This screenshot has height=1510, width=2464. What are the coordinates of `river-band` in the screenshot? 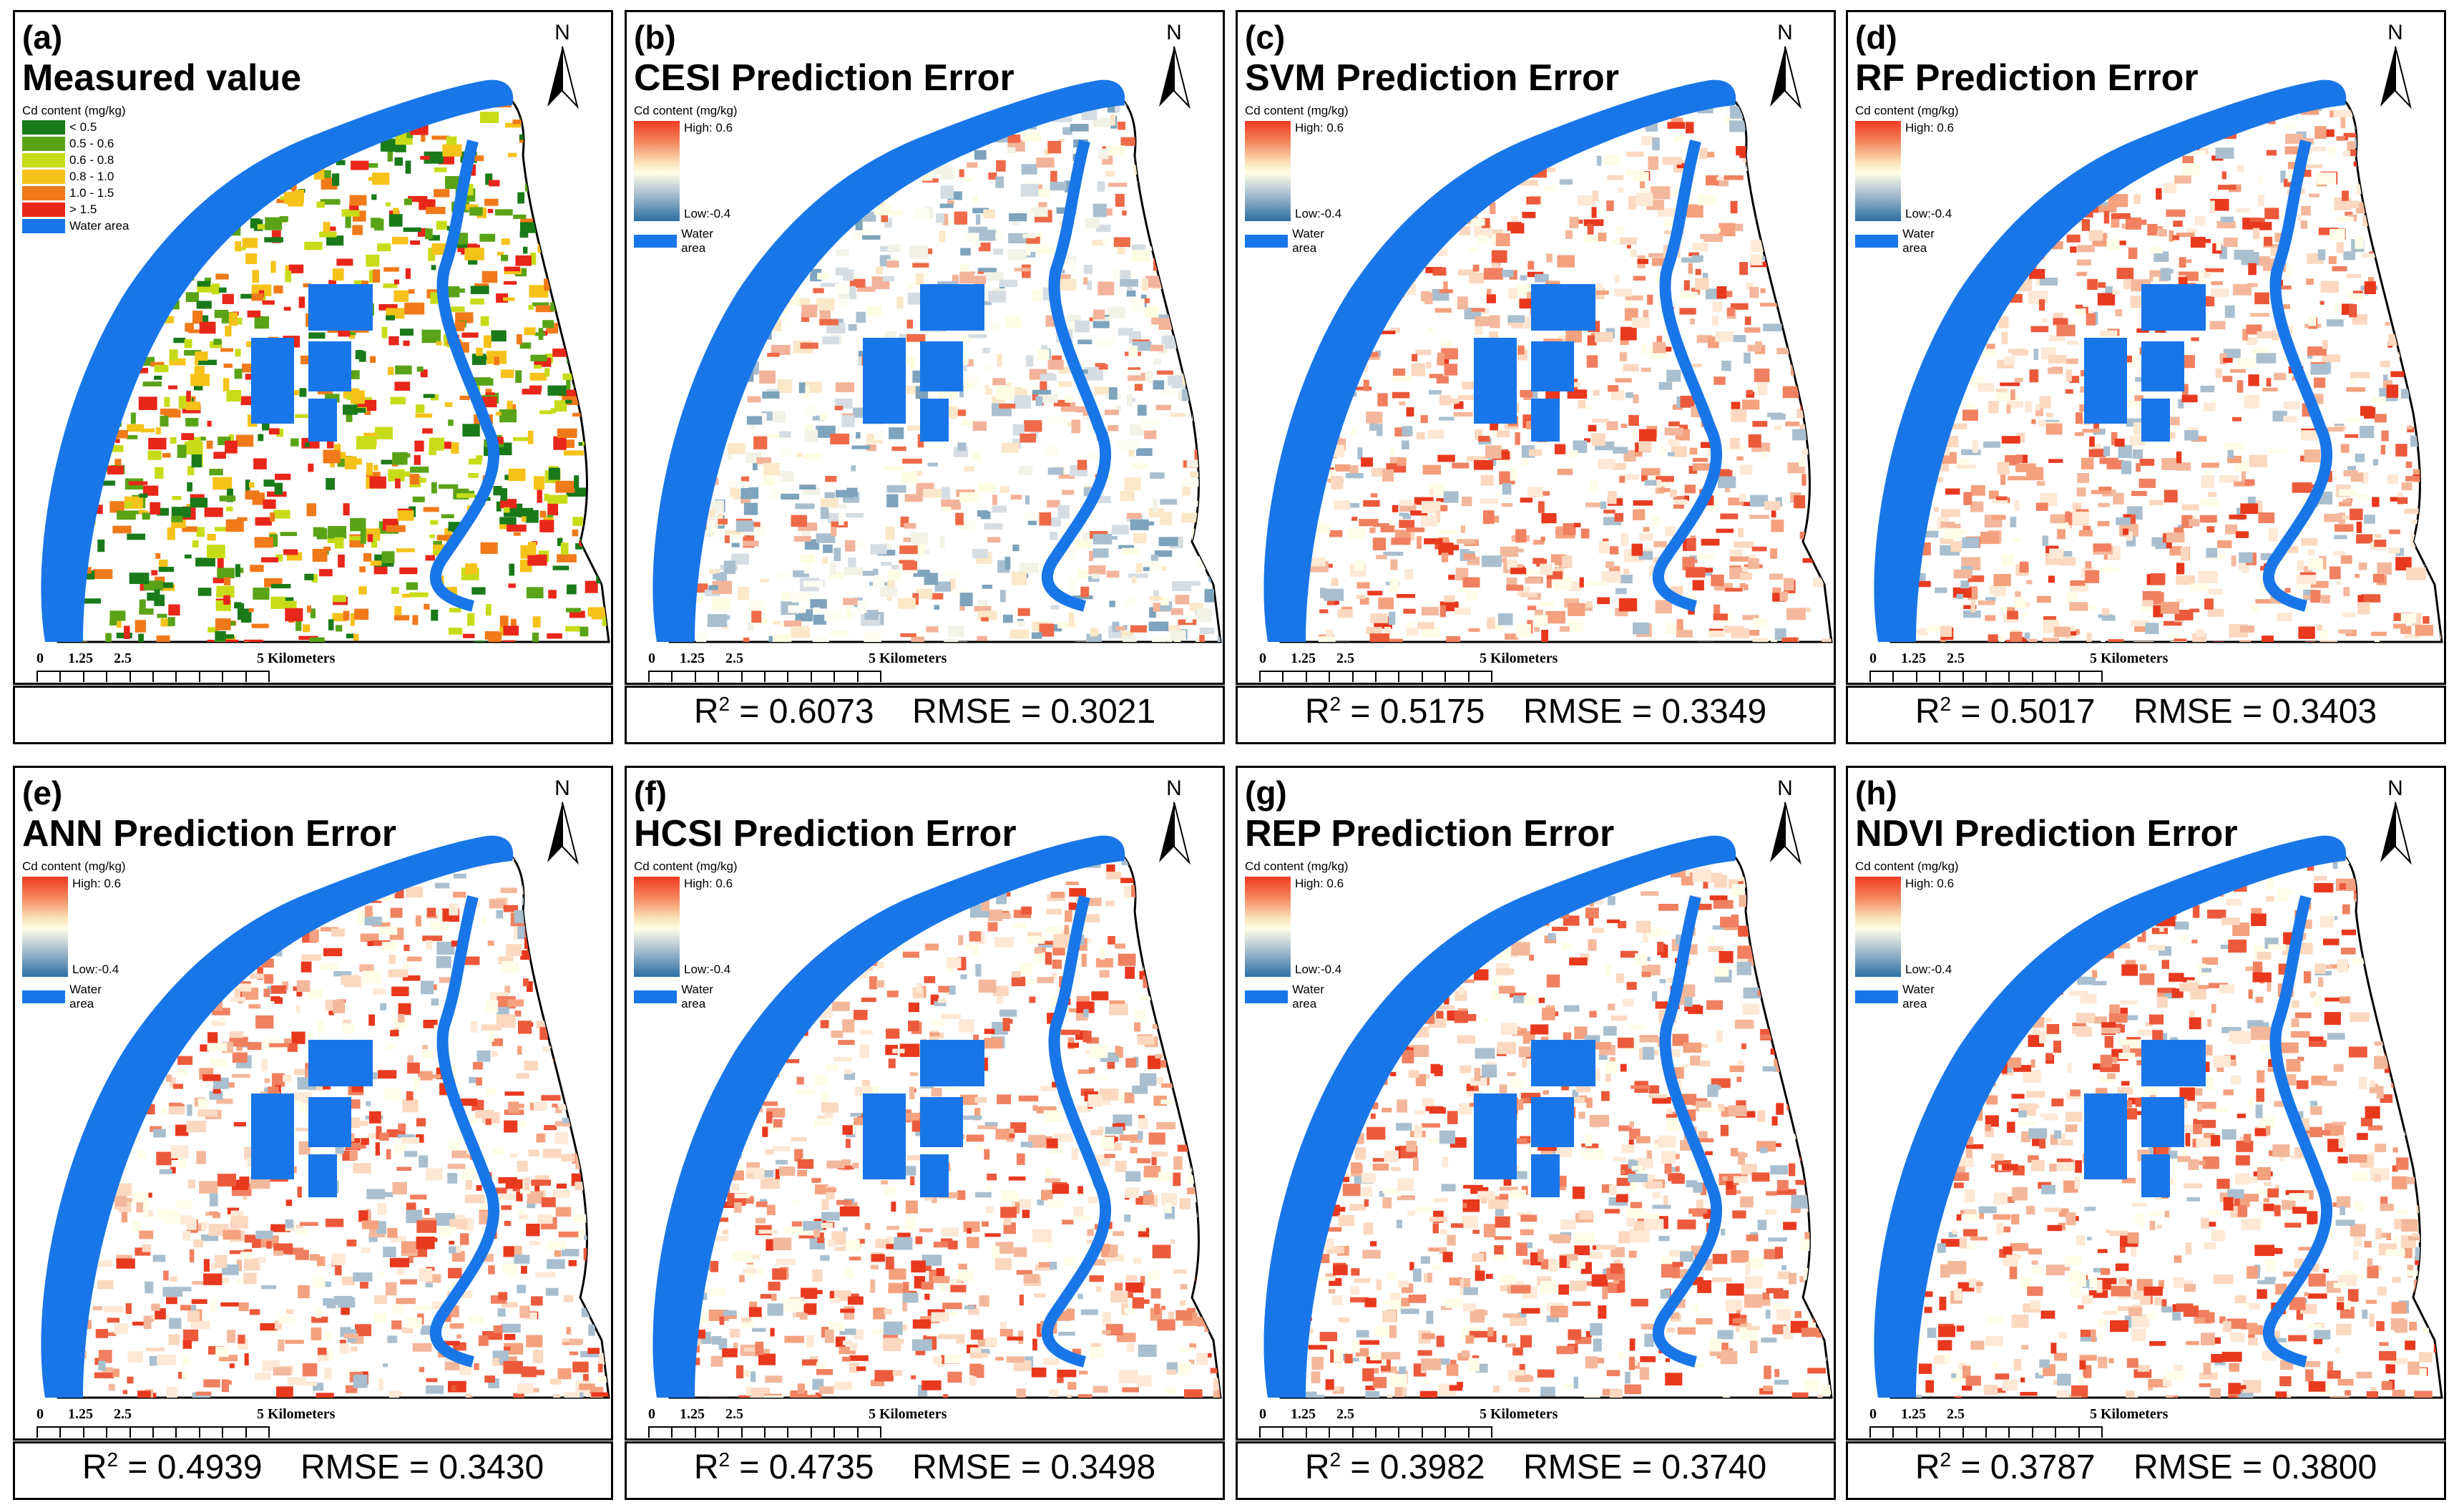 It's located at (2110, 361).